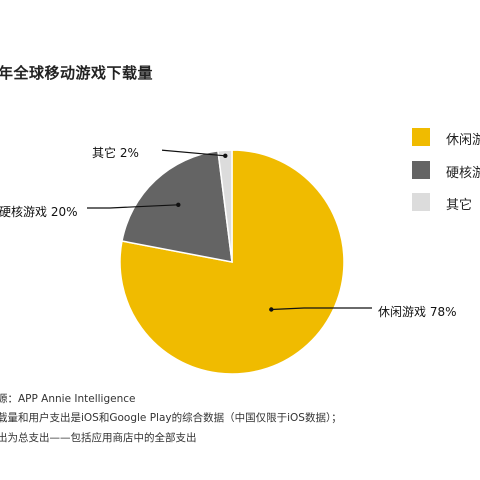 The image size is (480, 480). I want to click on legend-label-hardcore: 硬核游, so click(463, 173).